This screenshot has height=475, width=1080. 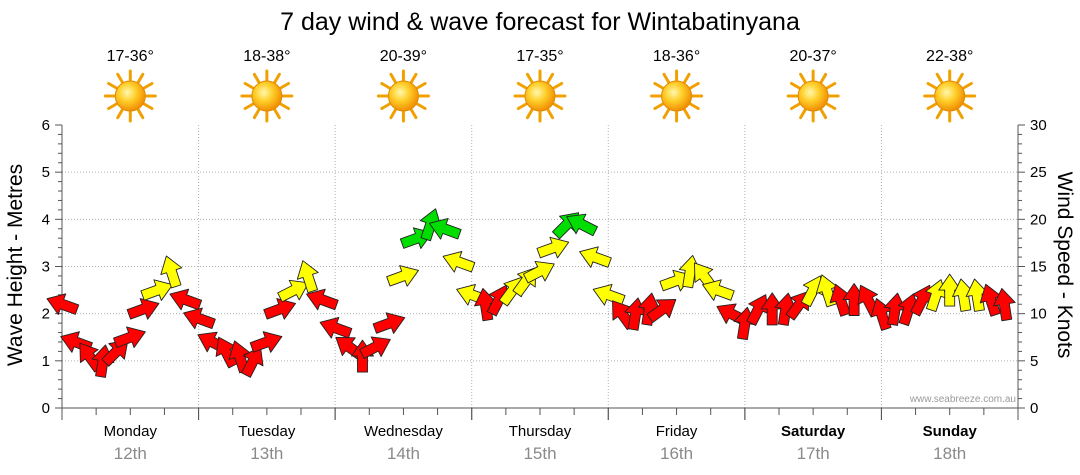 What do you see at coordinates (812, 56) in the screenshot?
I see `temperature-label: 20-37°` at bounding box center [812, 56].